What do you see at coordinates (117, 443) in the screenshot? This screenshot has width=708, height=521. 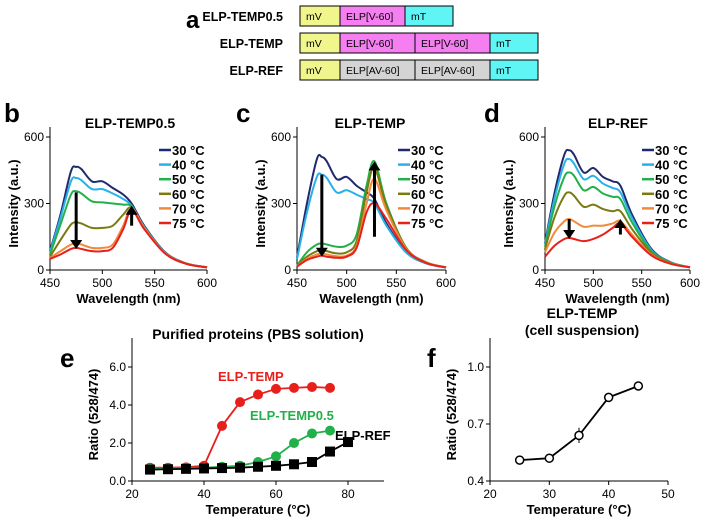 I see `y-tick-label: 2.0` at bounding box center [117, 443].